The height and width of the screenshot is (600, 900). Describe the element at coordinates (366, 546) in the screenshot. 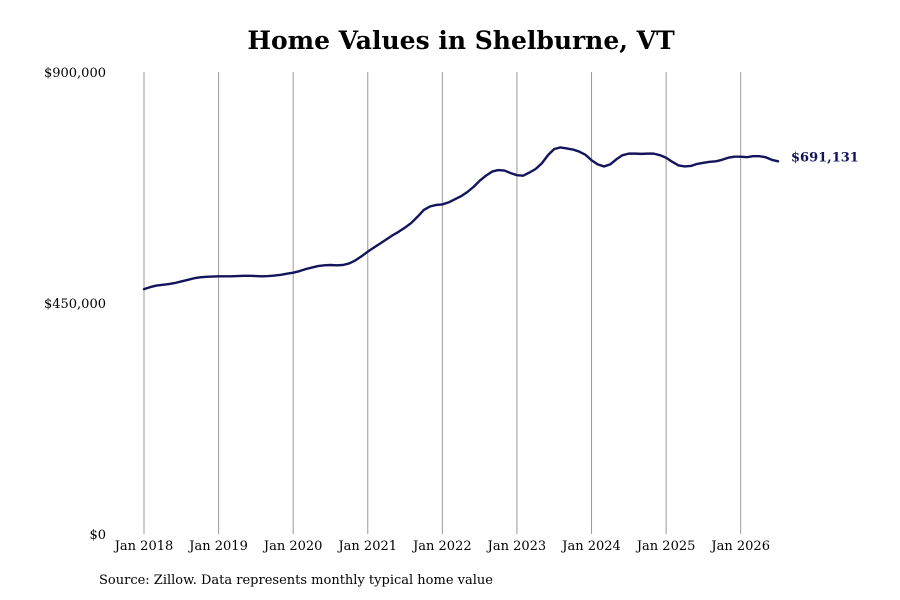

I see `x-tick-label: Jan 2021` at that location.